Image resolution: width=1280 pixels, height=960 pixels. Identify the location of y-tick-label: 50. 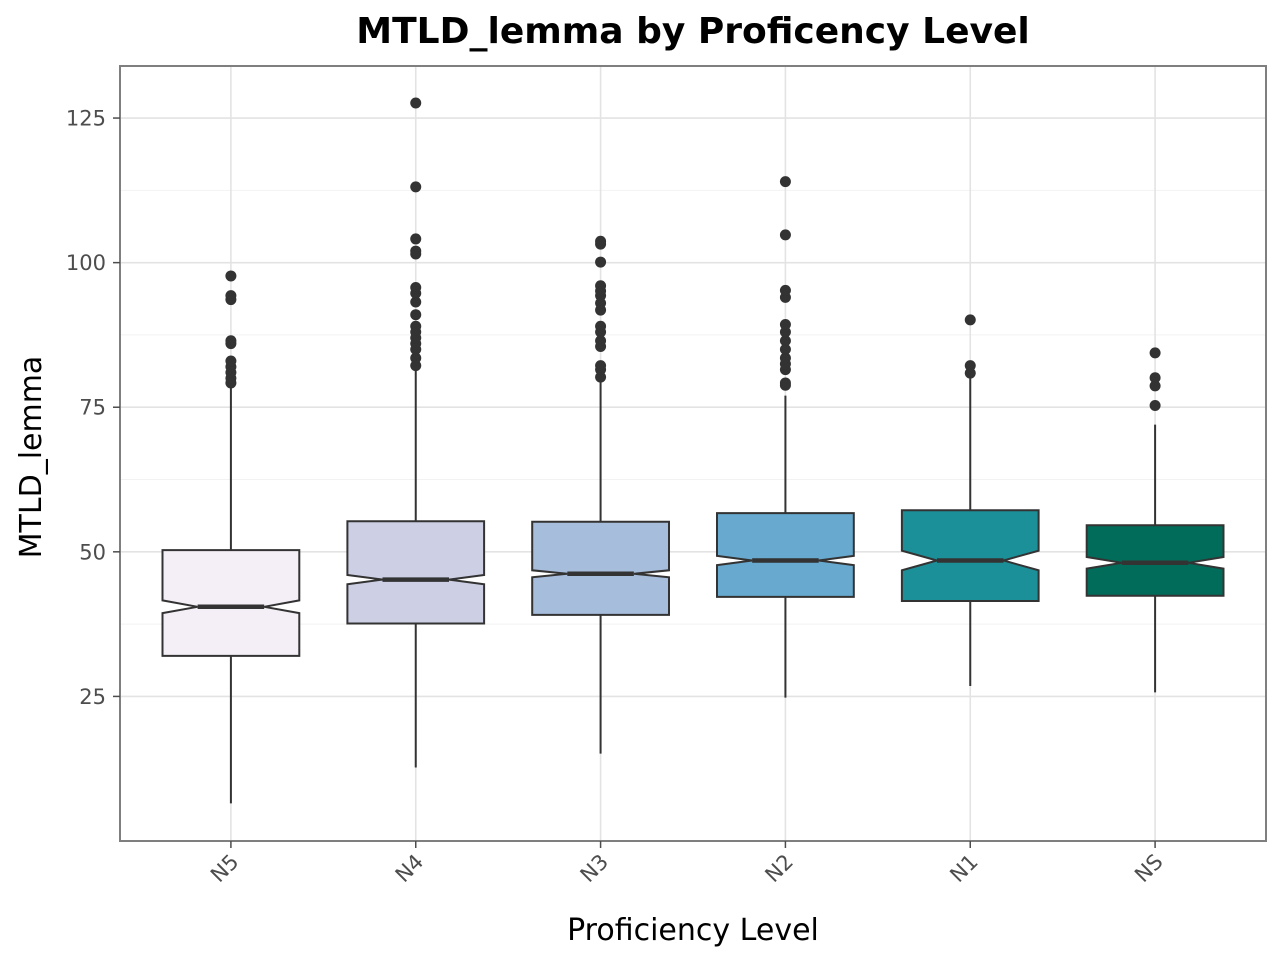
(92, 552).